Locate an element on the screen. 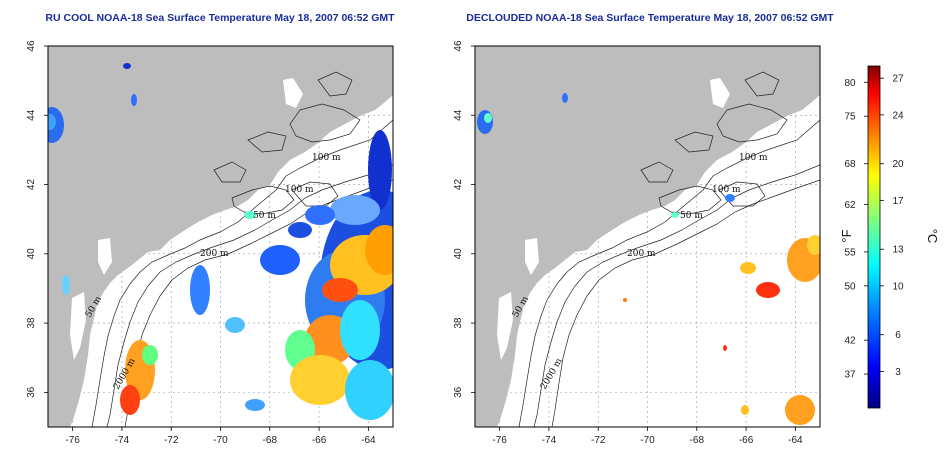 This screenshot has width=950, height=475. colorbar-f-label: °F is located at coordinates (846, 235).